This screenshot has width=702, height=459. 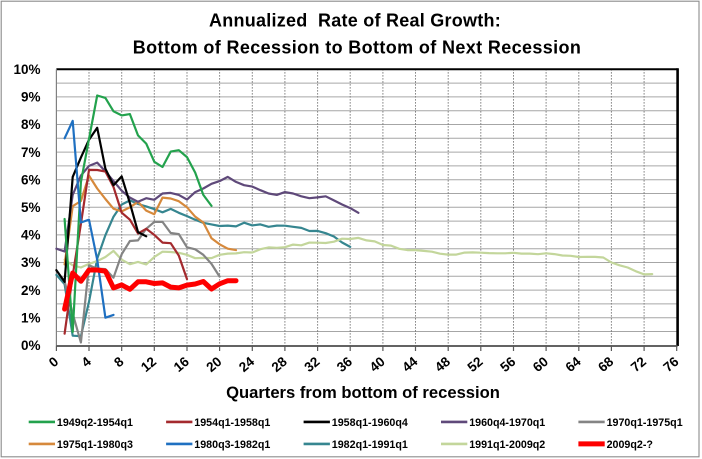 I want to click on svg-text: 52, so click(x=475, y=364).